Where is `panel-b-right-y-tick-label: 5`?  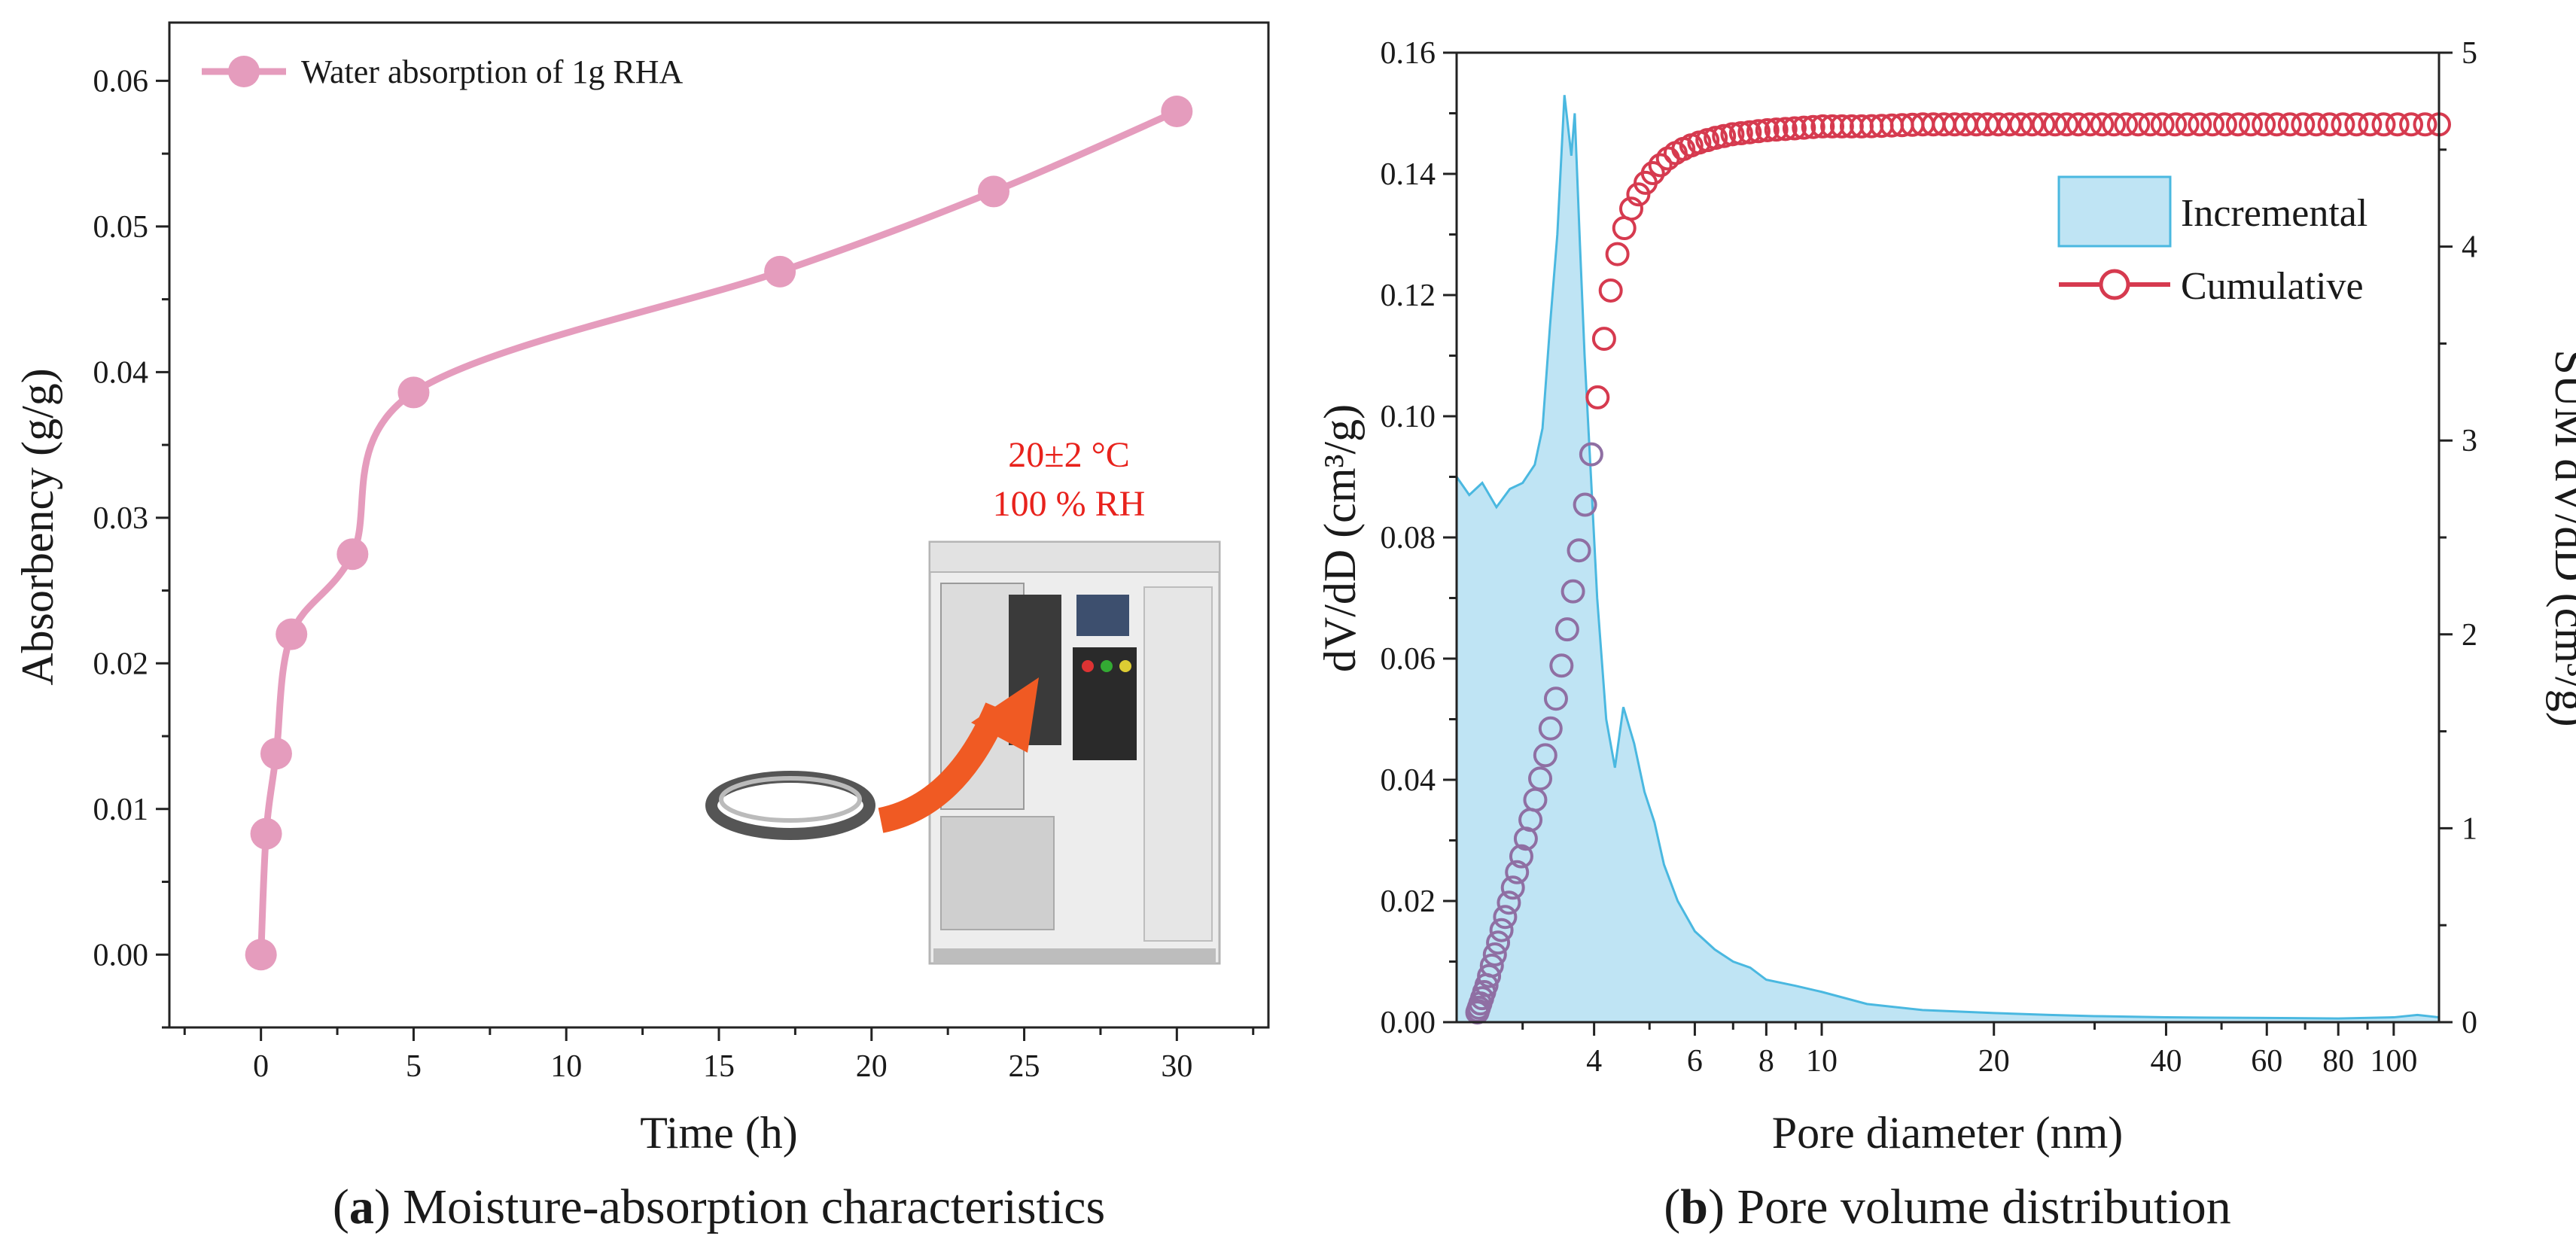
panel-b-right-y-tick-label: 5 is located at coordinates (2469, 53).